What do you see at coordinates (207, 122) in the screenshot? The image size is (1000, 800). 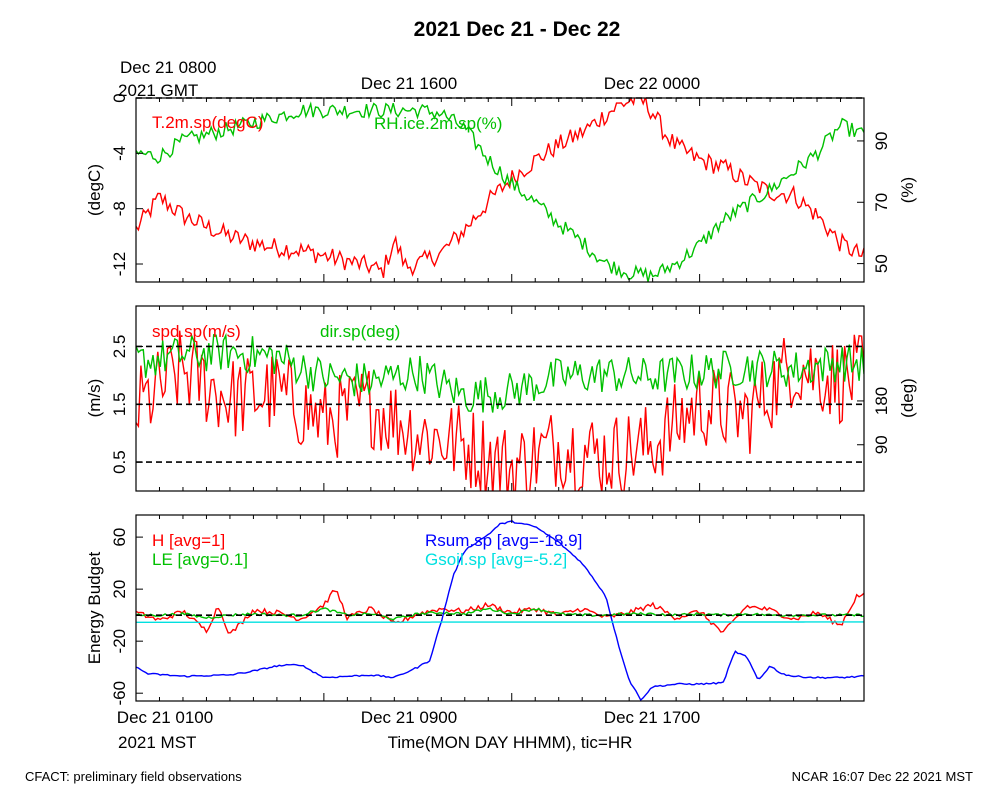 I see `legend-t-2m-sp-degc: T.2m.sp(degC)` at bounding box center [207, 122].